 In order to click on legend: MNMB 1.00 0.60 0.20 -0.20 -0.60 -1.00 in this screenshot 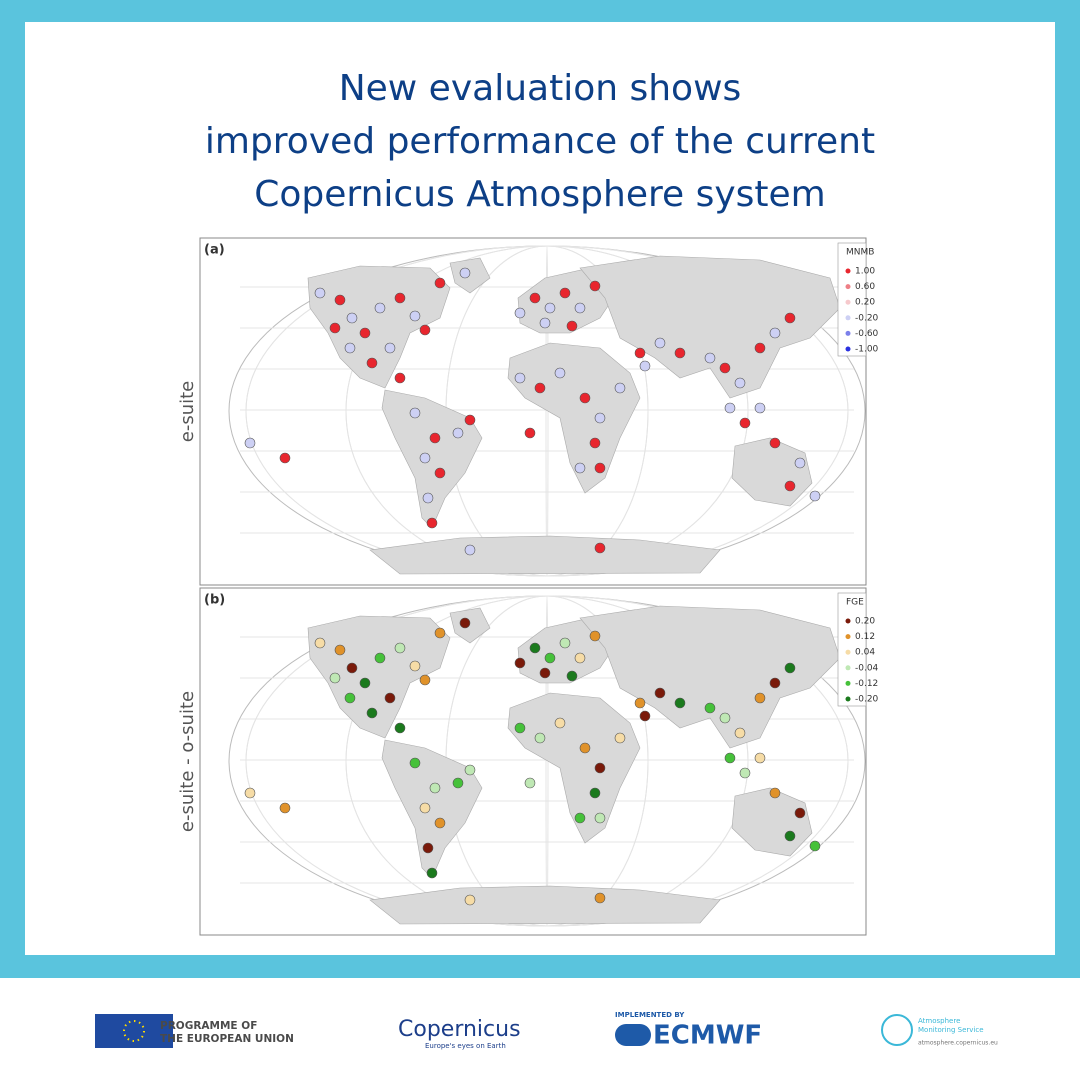, I will do `click(858, 299)`.